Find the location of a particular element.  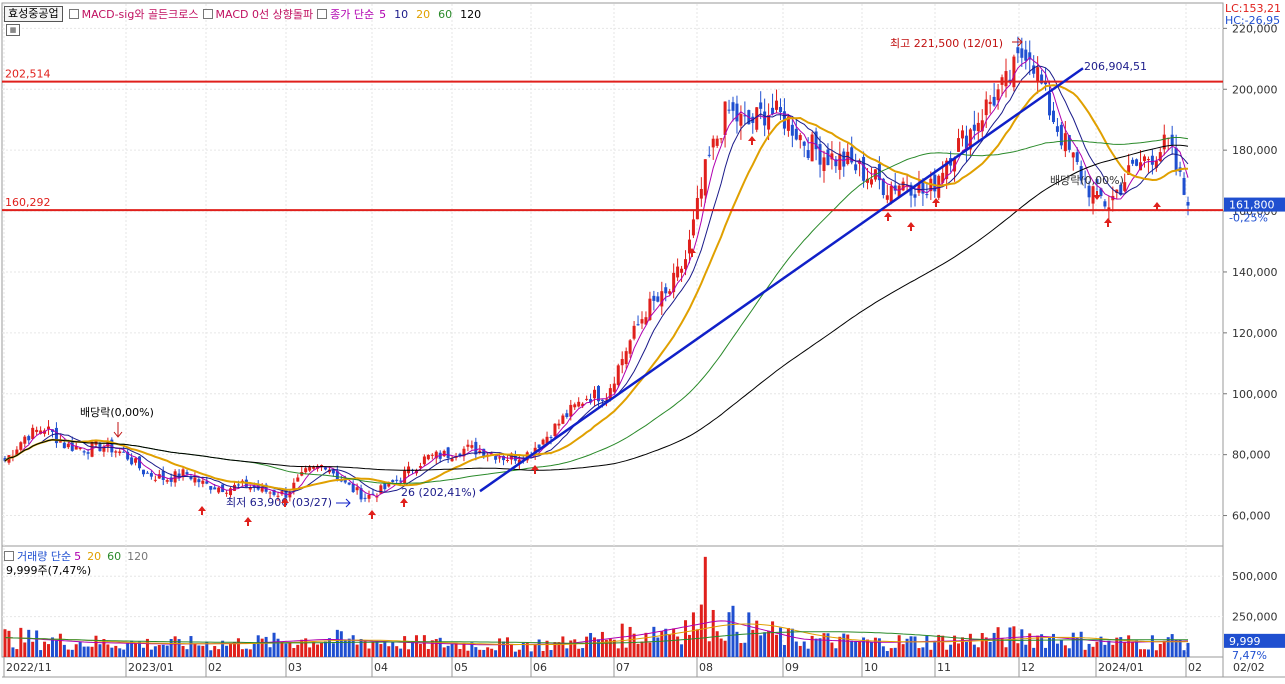

stock-name-box: 효성중공업 is located at coordinates (33, 14).